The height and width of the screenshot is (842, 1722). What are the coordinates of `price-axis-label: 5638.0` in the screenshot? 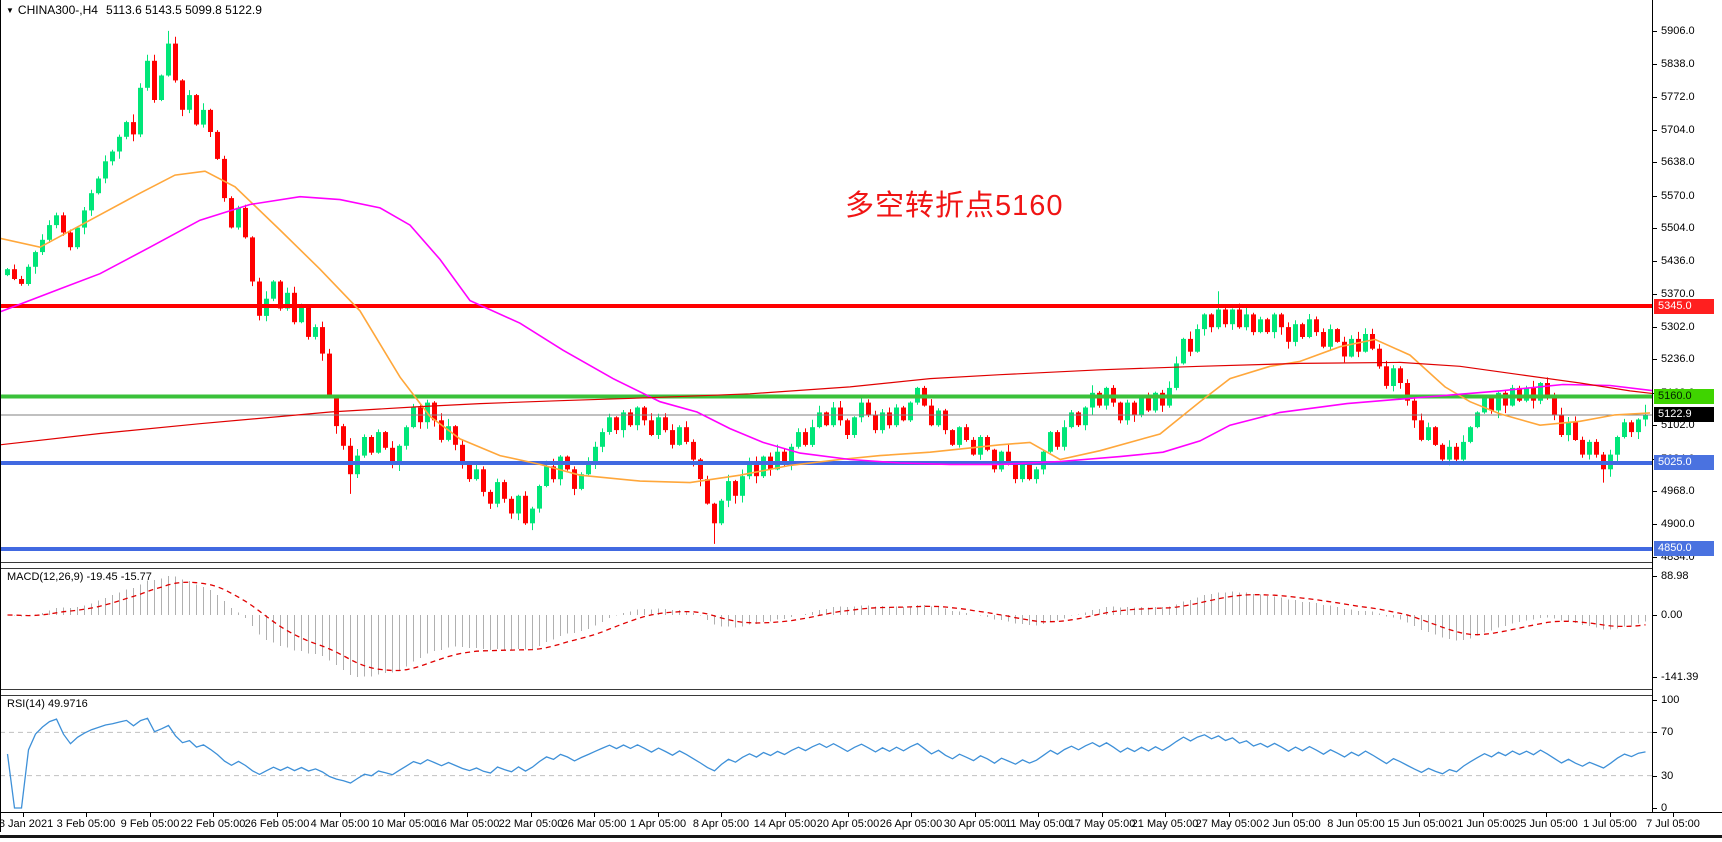 It's located at (1678, 162).